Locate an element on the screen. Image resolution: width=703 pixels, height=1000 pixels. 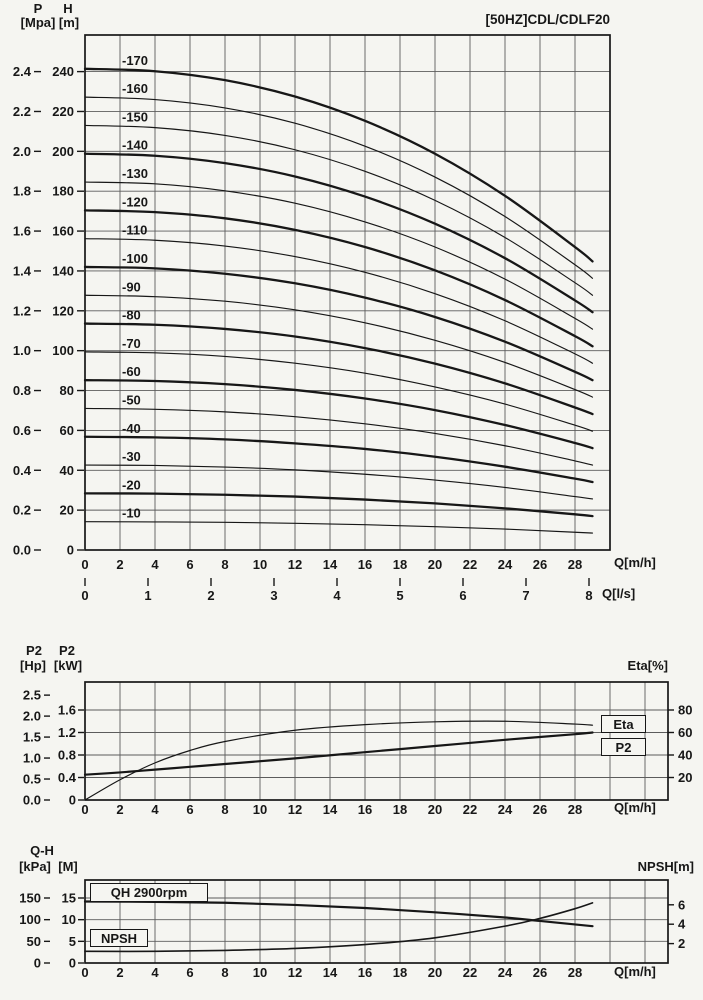
svg-text: -30 is located at coordinates (131, 456).